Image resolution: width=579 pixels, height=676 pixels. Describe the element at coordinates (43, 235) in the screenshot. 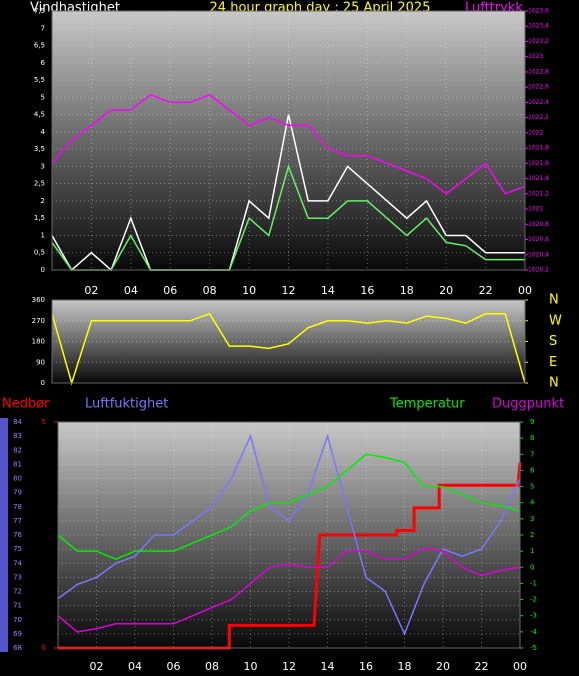

I see `y-tick-label: 1` at that location.